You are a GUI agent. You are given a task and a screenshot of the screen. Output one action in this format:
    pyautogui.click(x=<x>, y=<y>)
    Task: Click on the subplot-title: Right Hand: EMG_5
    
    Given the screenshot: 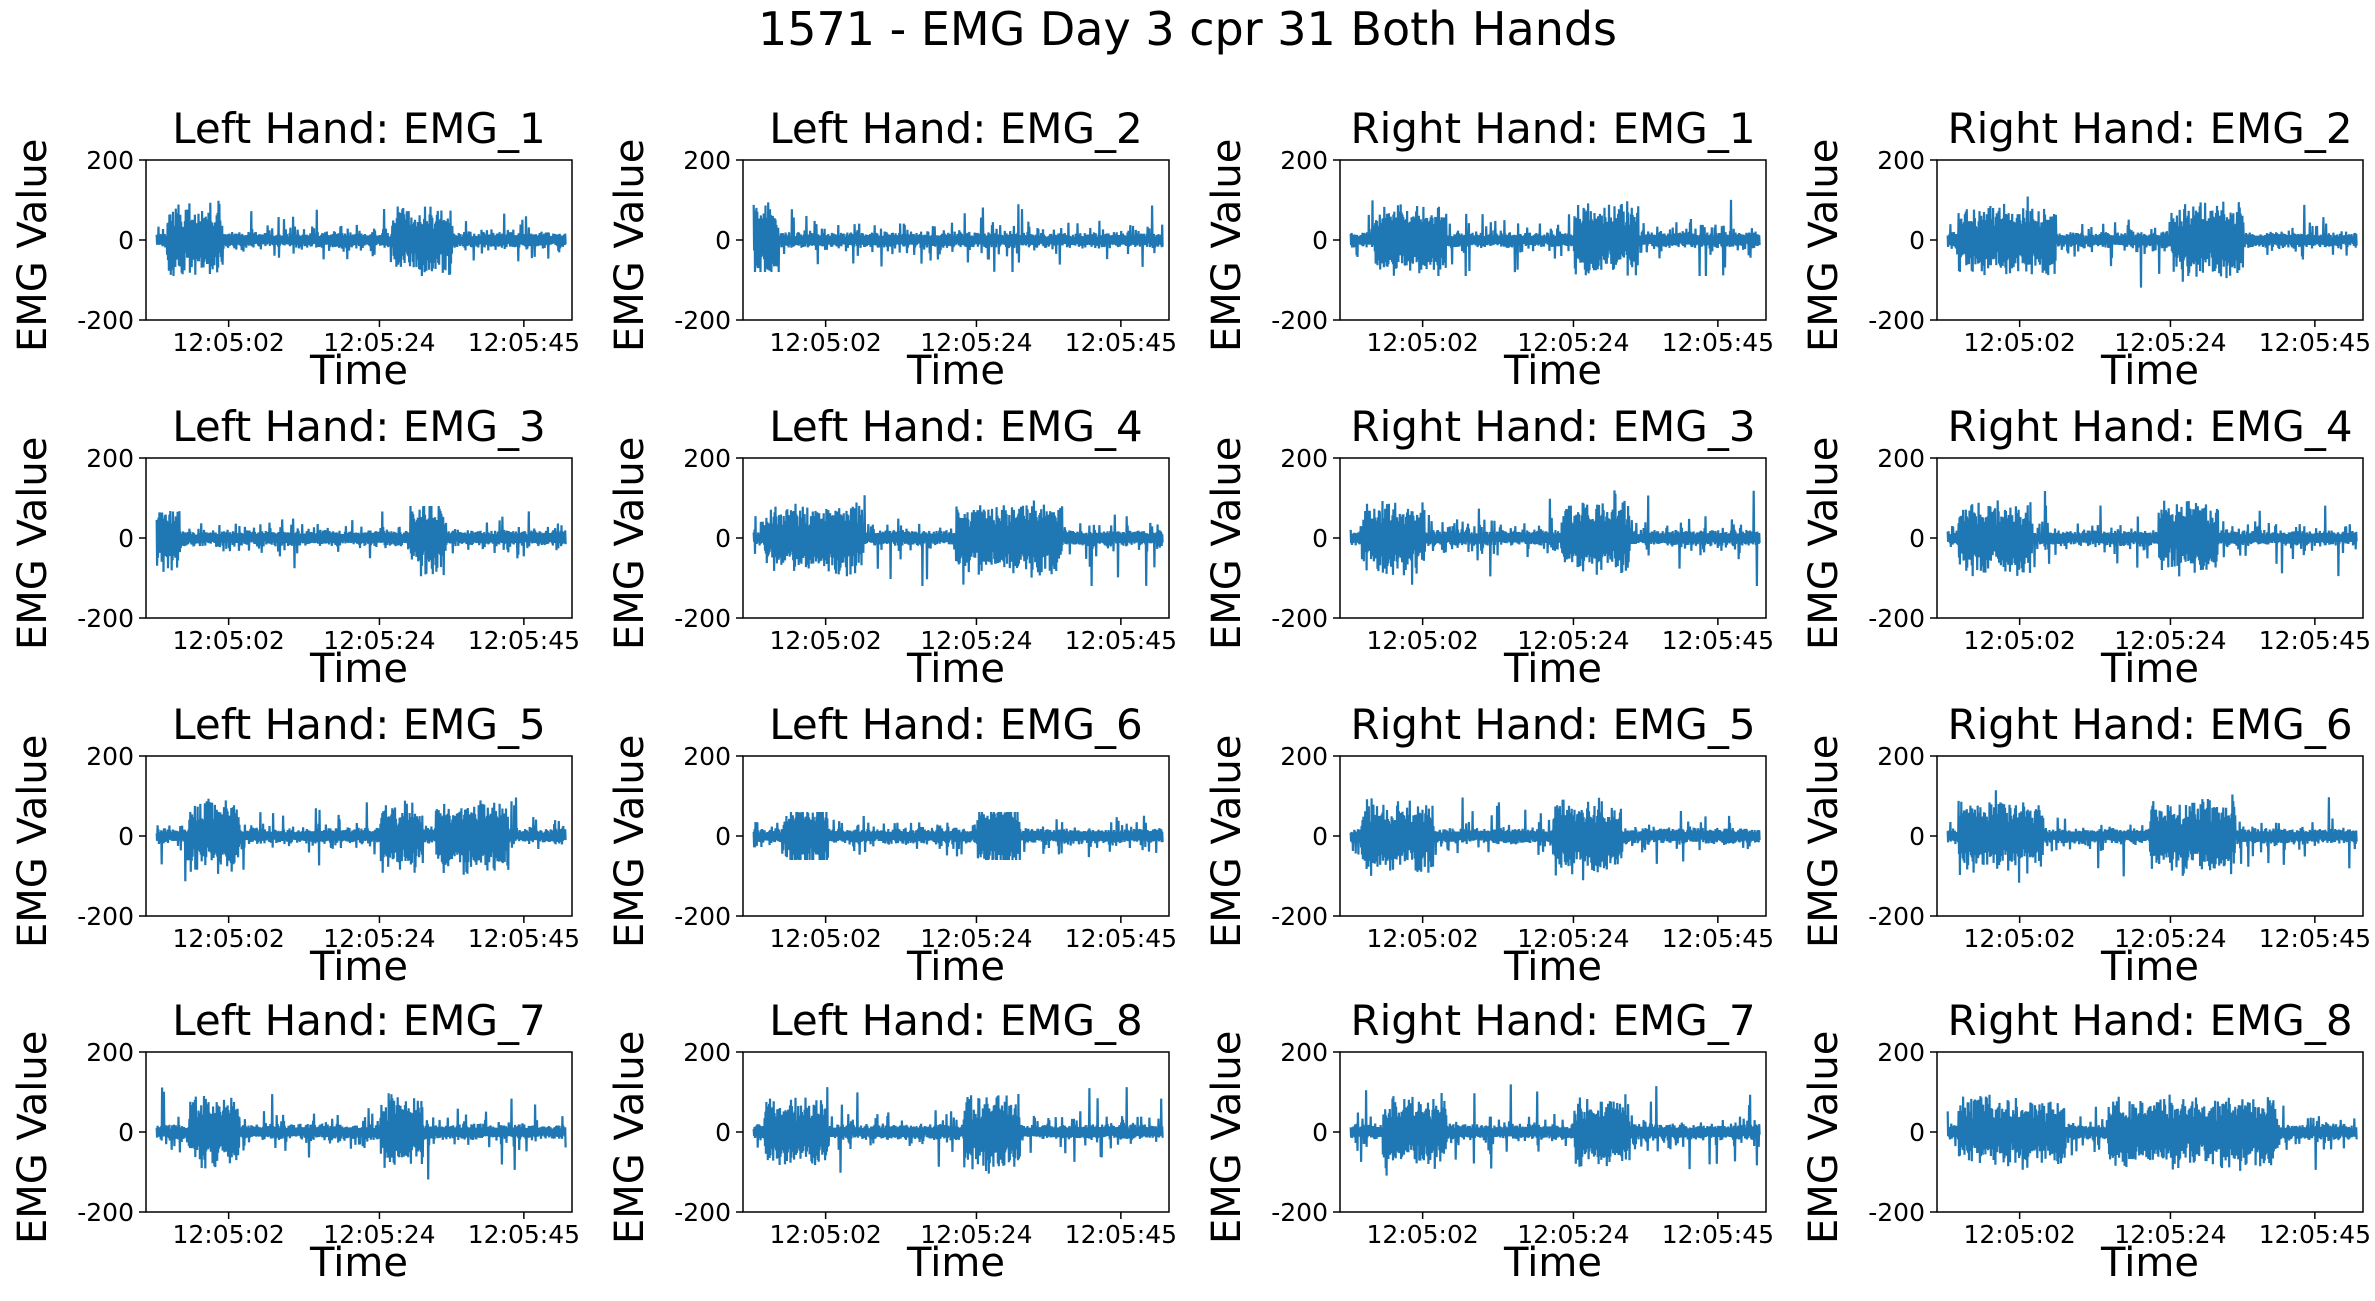 What is the action you would take?
    pyautogui.click(x=1553, y=724)
    